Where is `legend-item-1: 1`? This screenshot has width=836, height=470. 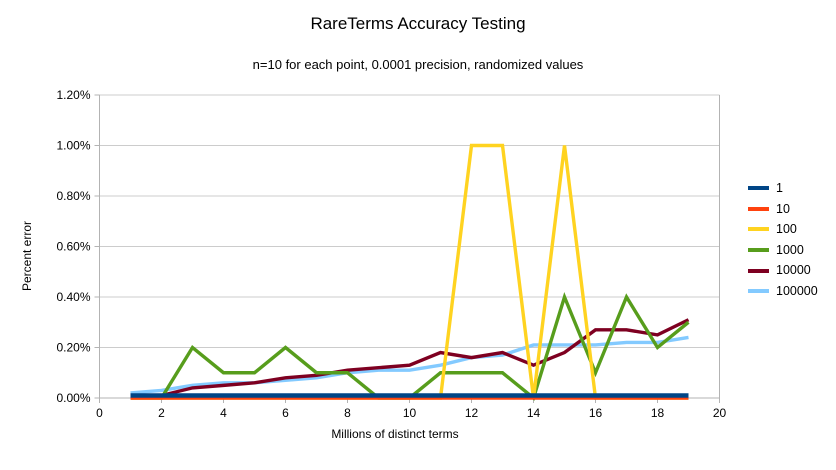 legend-item-1: 1 is located at coordinates (783, 188).